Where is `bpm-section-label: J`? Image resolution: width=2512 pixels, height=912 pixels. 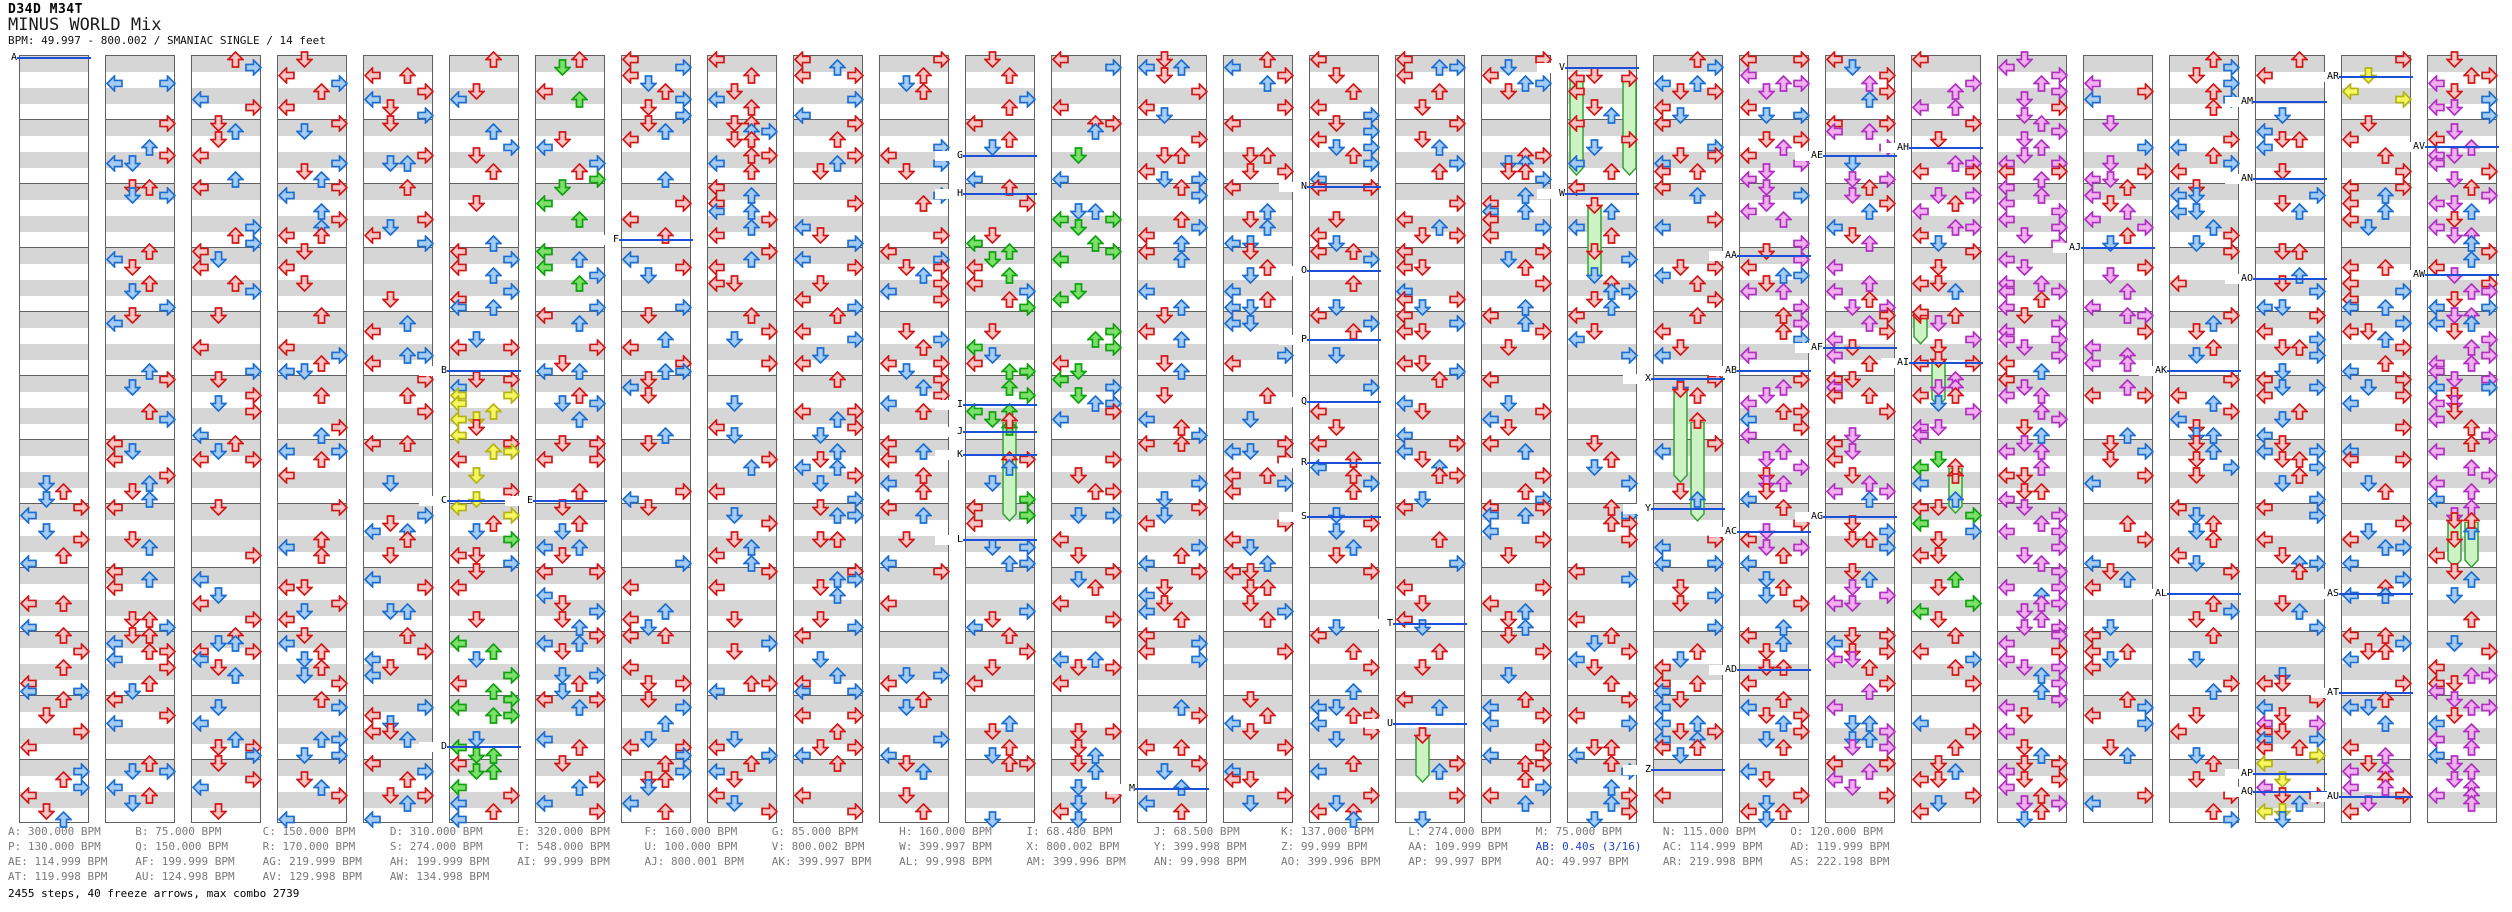
bpm-section-label: J is located at coordinates (949, 432).